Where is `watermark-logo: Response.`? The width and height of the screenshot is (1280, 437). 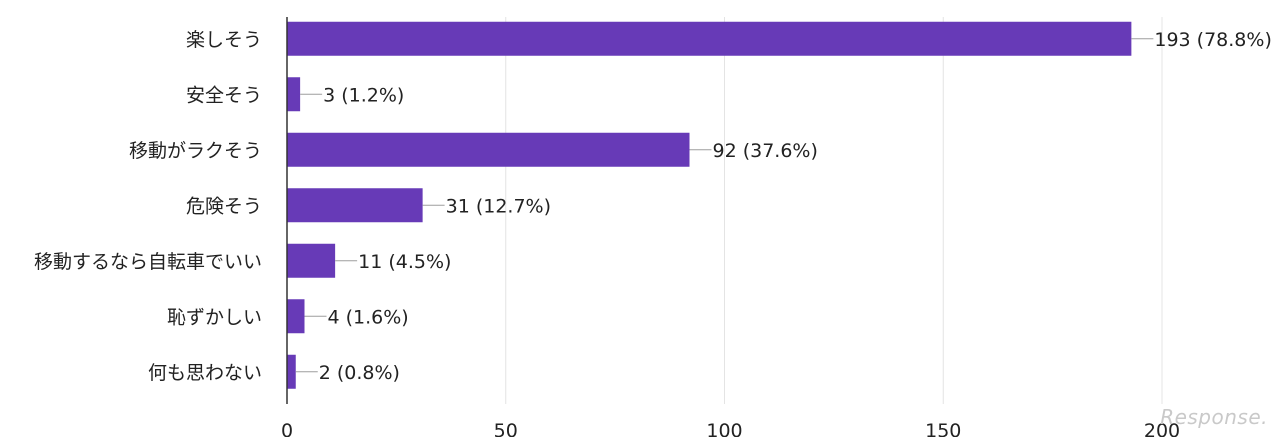
watermark-logo: Response. is located at coordinates (1214, 417).